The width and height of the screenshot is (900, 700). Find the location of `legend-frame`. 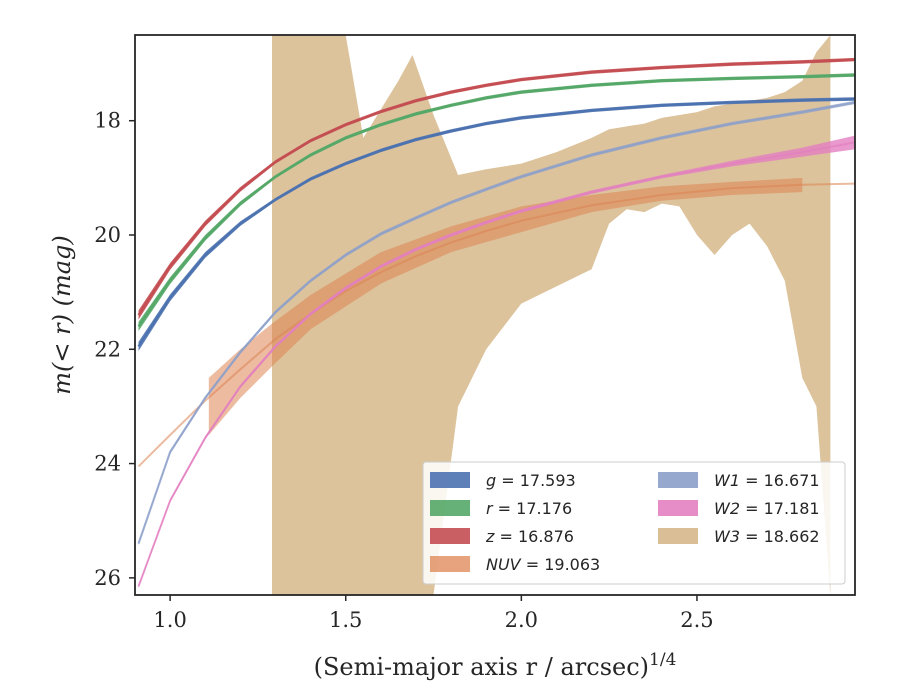

legend-frame is located at coordinates (634, 523).